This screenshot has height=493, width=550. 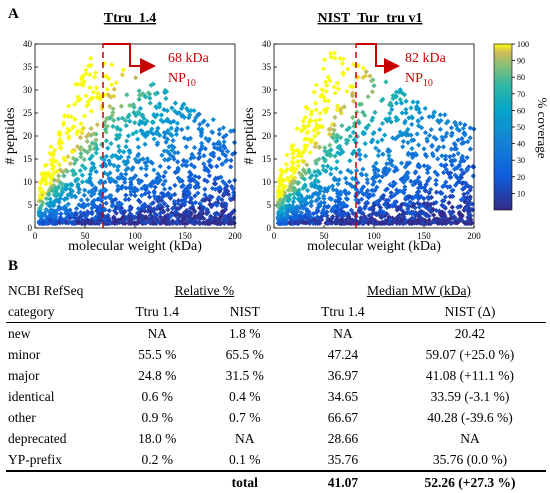 What do you see at coordinates (424, 236) in the screenshot?
I see `x-tick-label: 150` at bounding box center [424, 236].